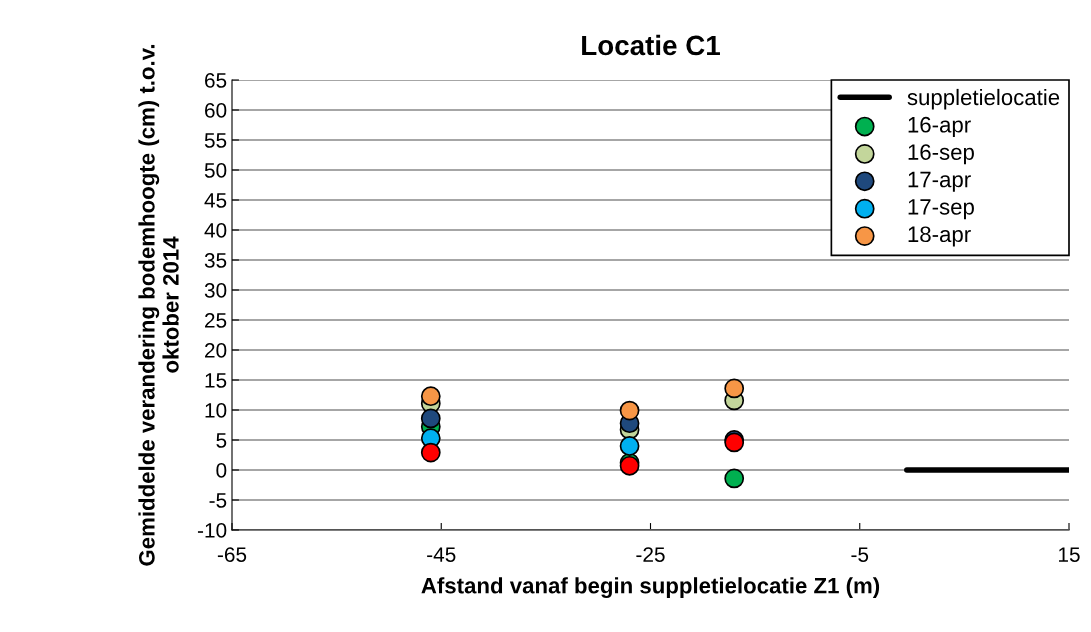 Image resolution: width=1091 pixels, height=632 pixels. I want to click on y-tick-label: 0, so click(221, 470).